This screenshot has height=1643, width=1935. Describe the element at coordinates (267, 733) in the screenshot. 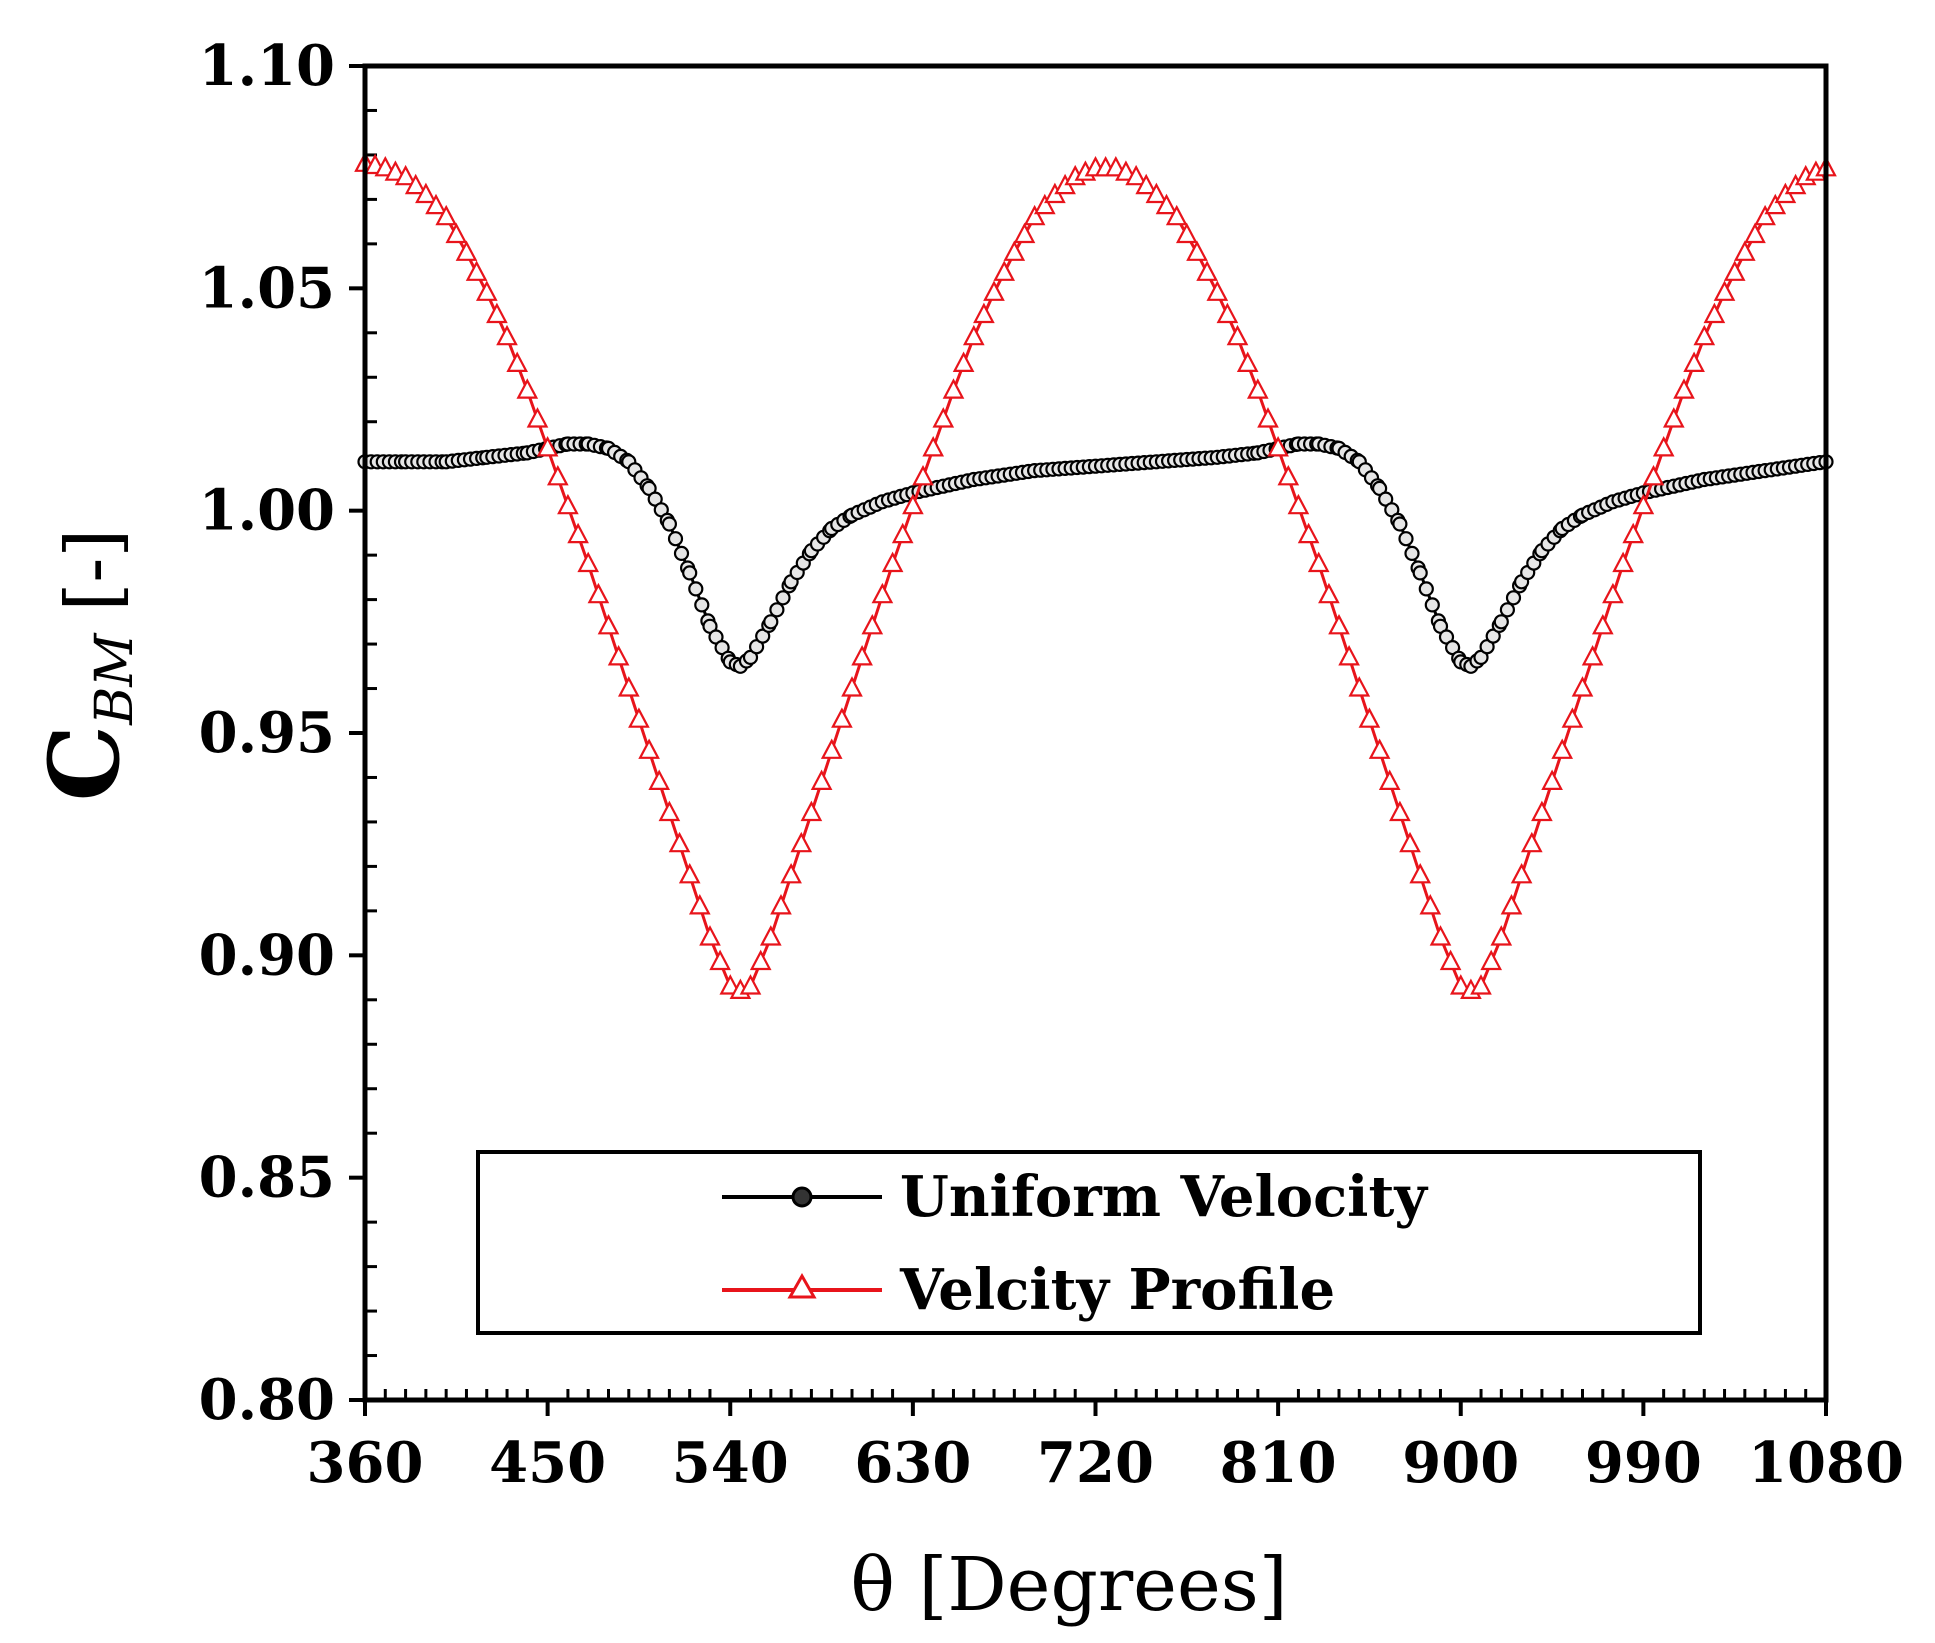

I see `y-tick-label: 0.95` at that location.